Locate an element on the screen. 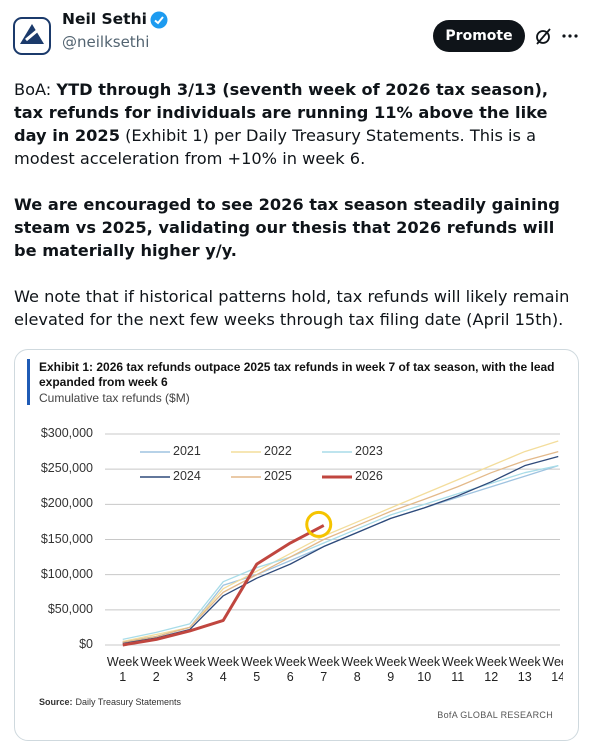  y-tick-label: $100,000 is located at coordinates (66, 573).